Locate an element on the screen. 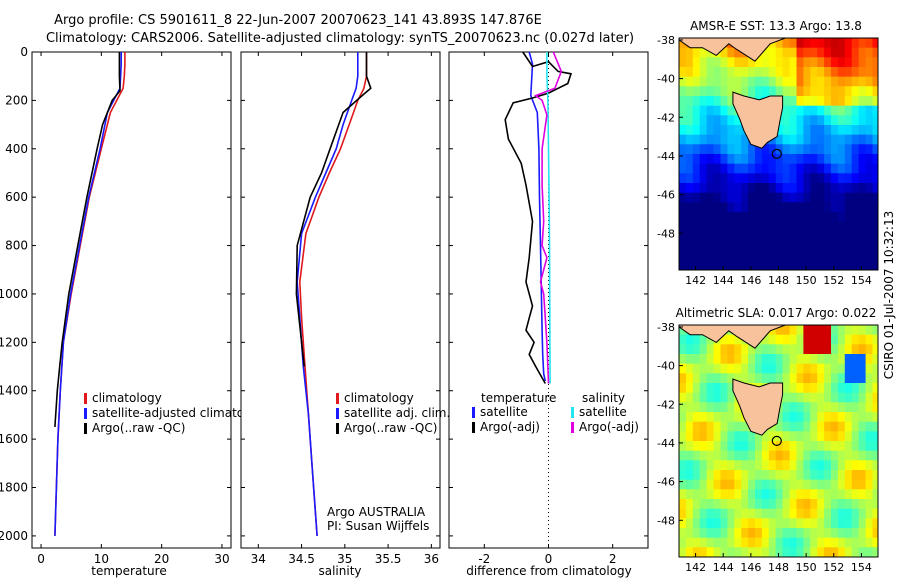 This screenshot has height=580, width=900. sst-map-ytick-label: -38 is located at coordinates (666, 40).